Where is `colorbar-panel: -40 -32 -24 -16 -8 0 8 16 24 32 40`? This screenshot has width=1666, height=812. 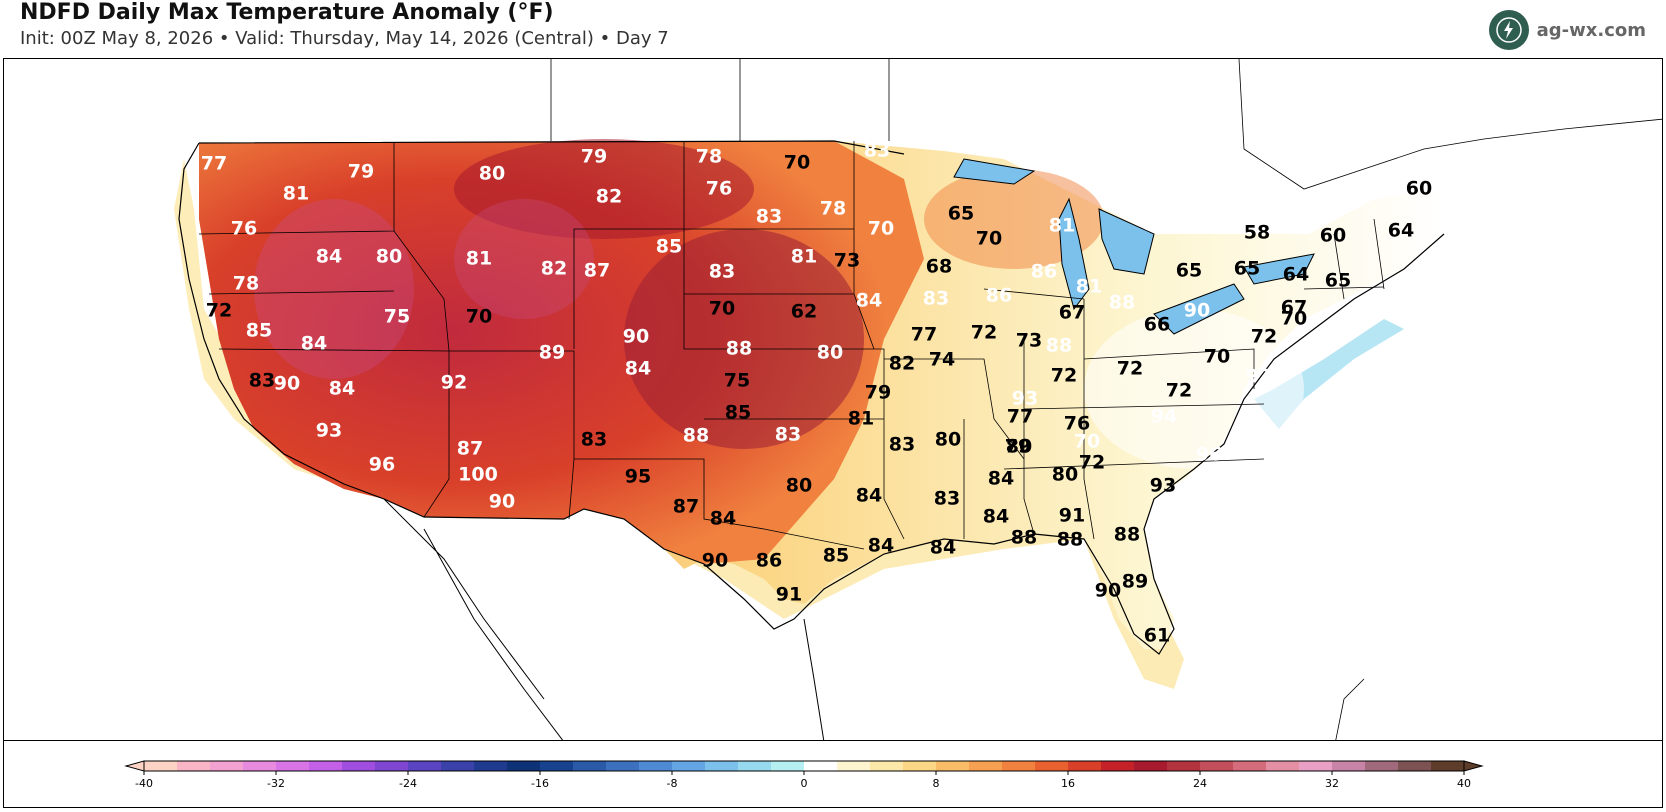 colorbar-panel: -40 -32 -24 -16 -8 0 8 16 24 32 40 is located at coordinates (833, 774).